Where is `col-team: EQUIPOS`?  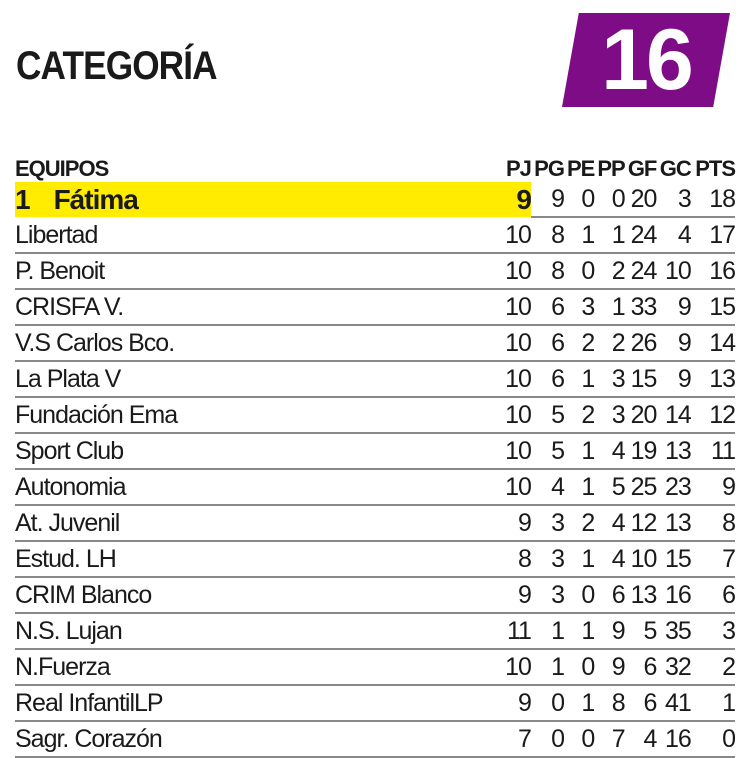
col-team: EQUIPOS is located at coordinates (62, 168).